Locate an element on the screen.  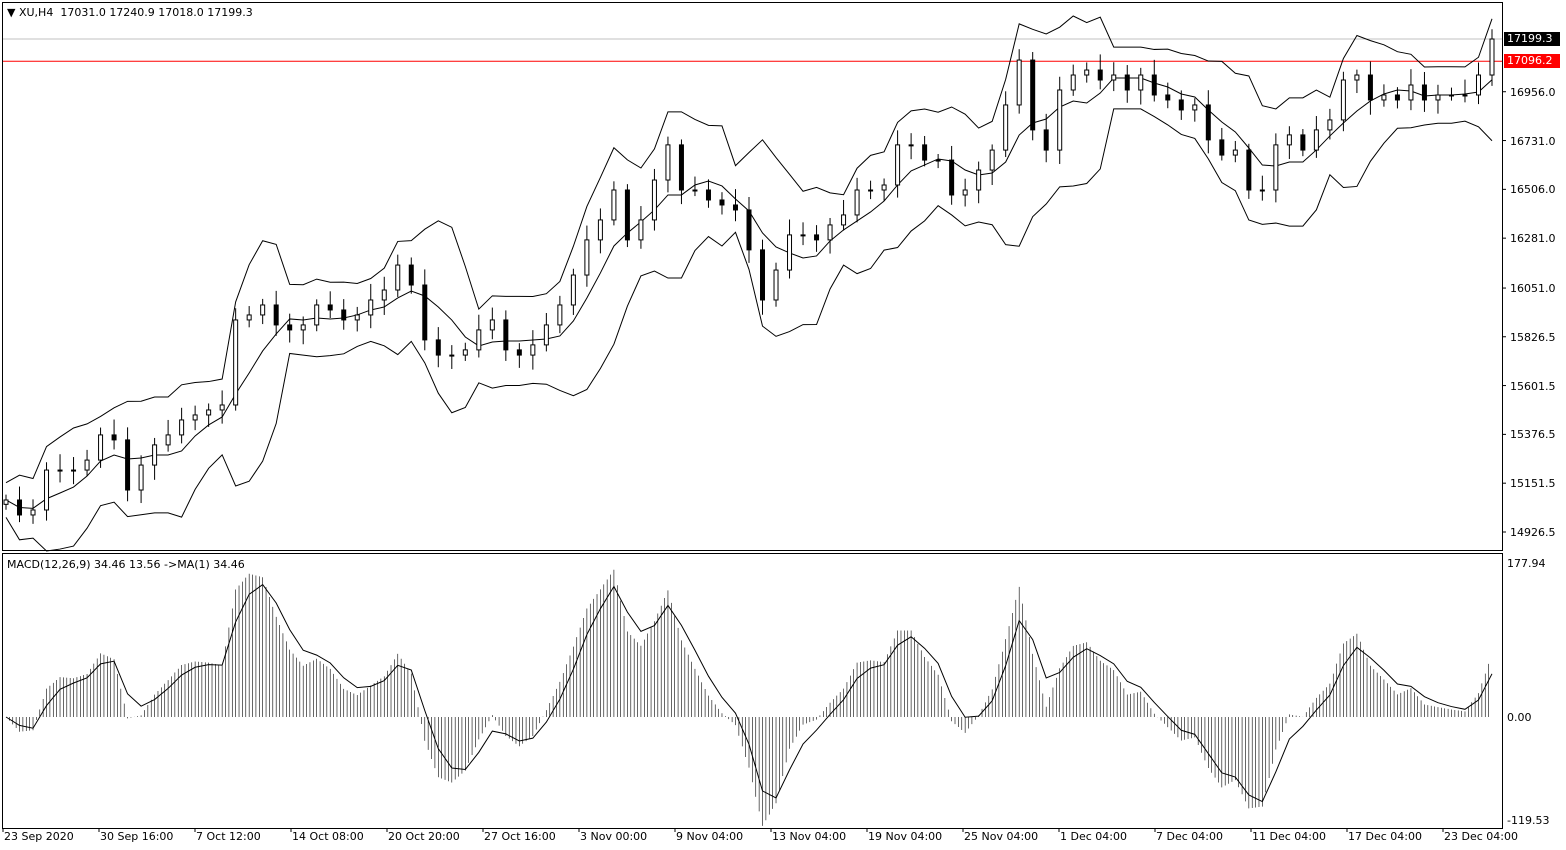
level-price-tag: 17096.2 is located at coordinates (1532, 61).